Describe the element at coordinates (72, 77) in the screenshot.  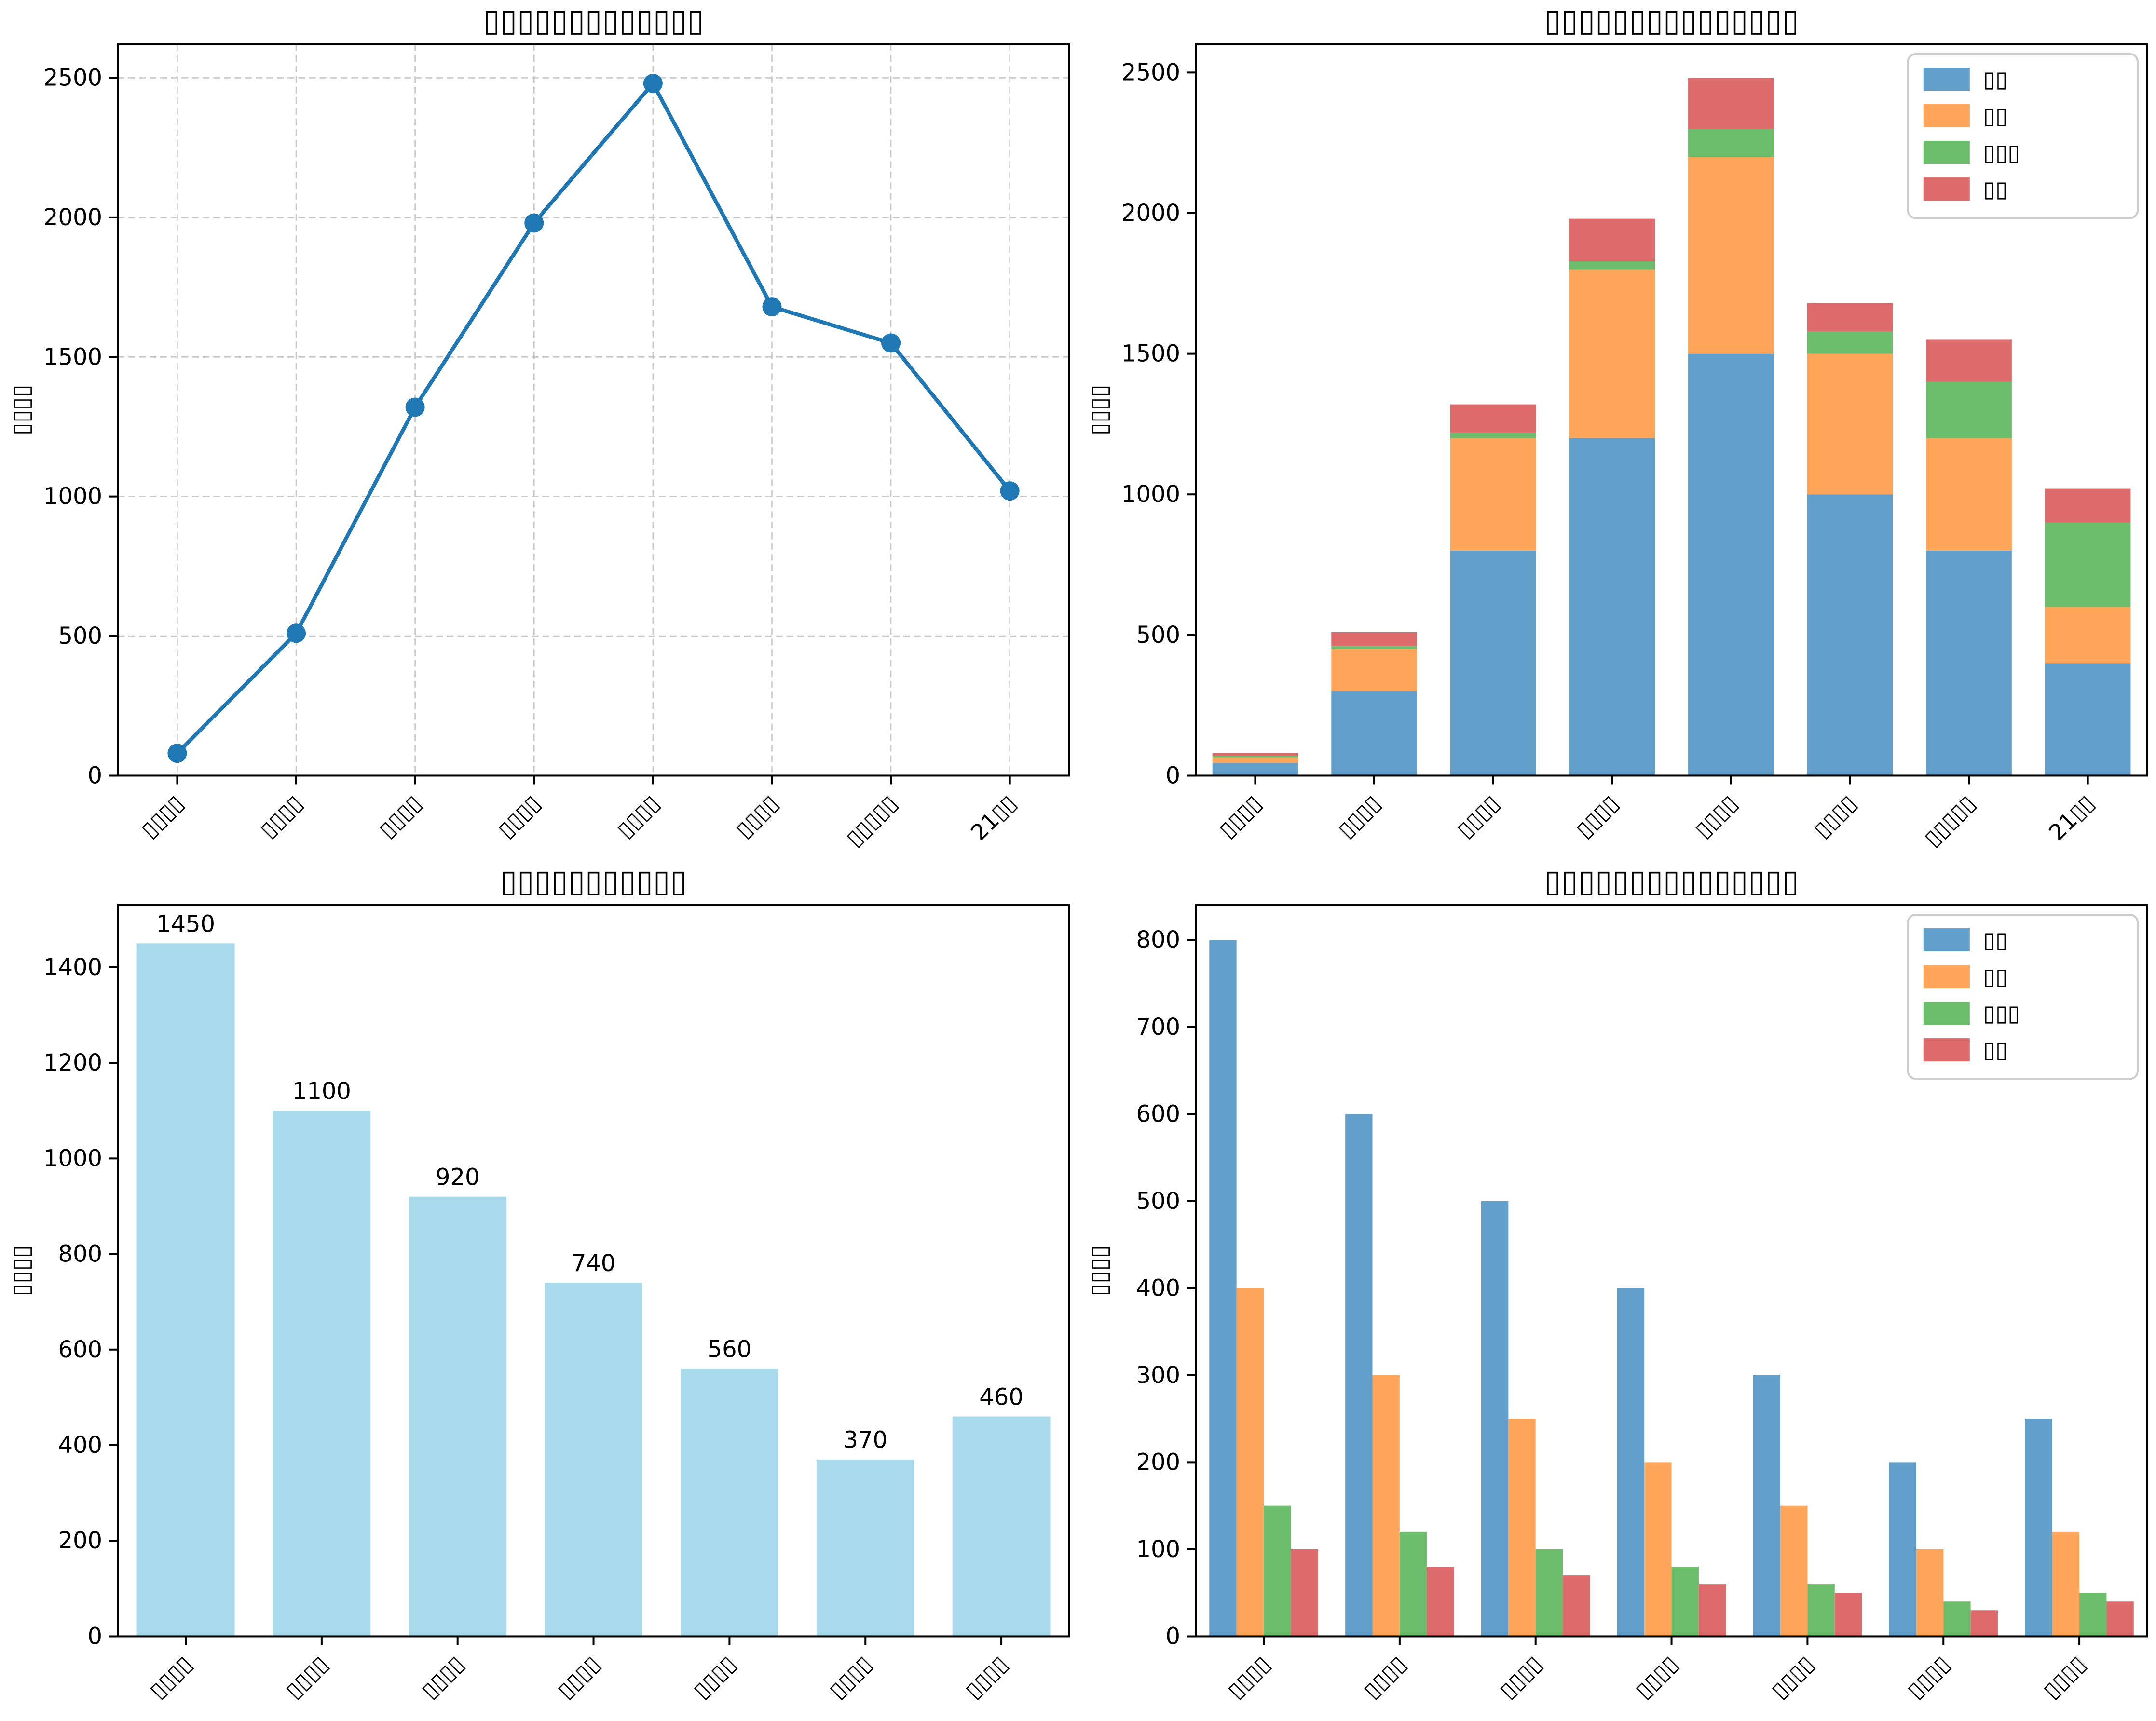
I see `y-tick-label: 2500` at that location.